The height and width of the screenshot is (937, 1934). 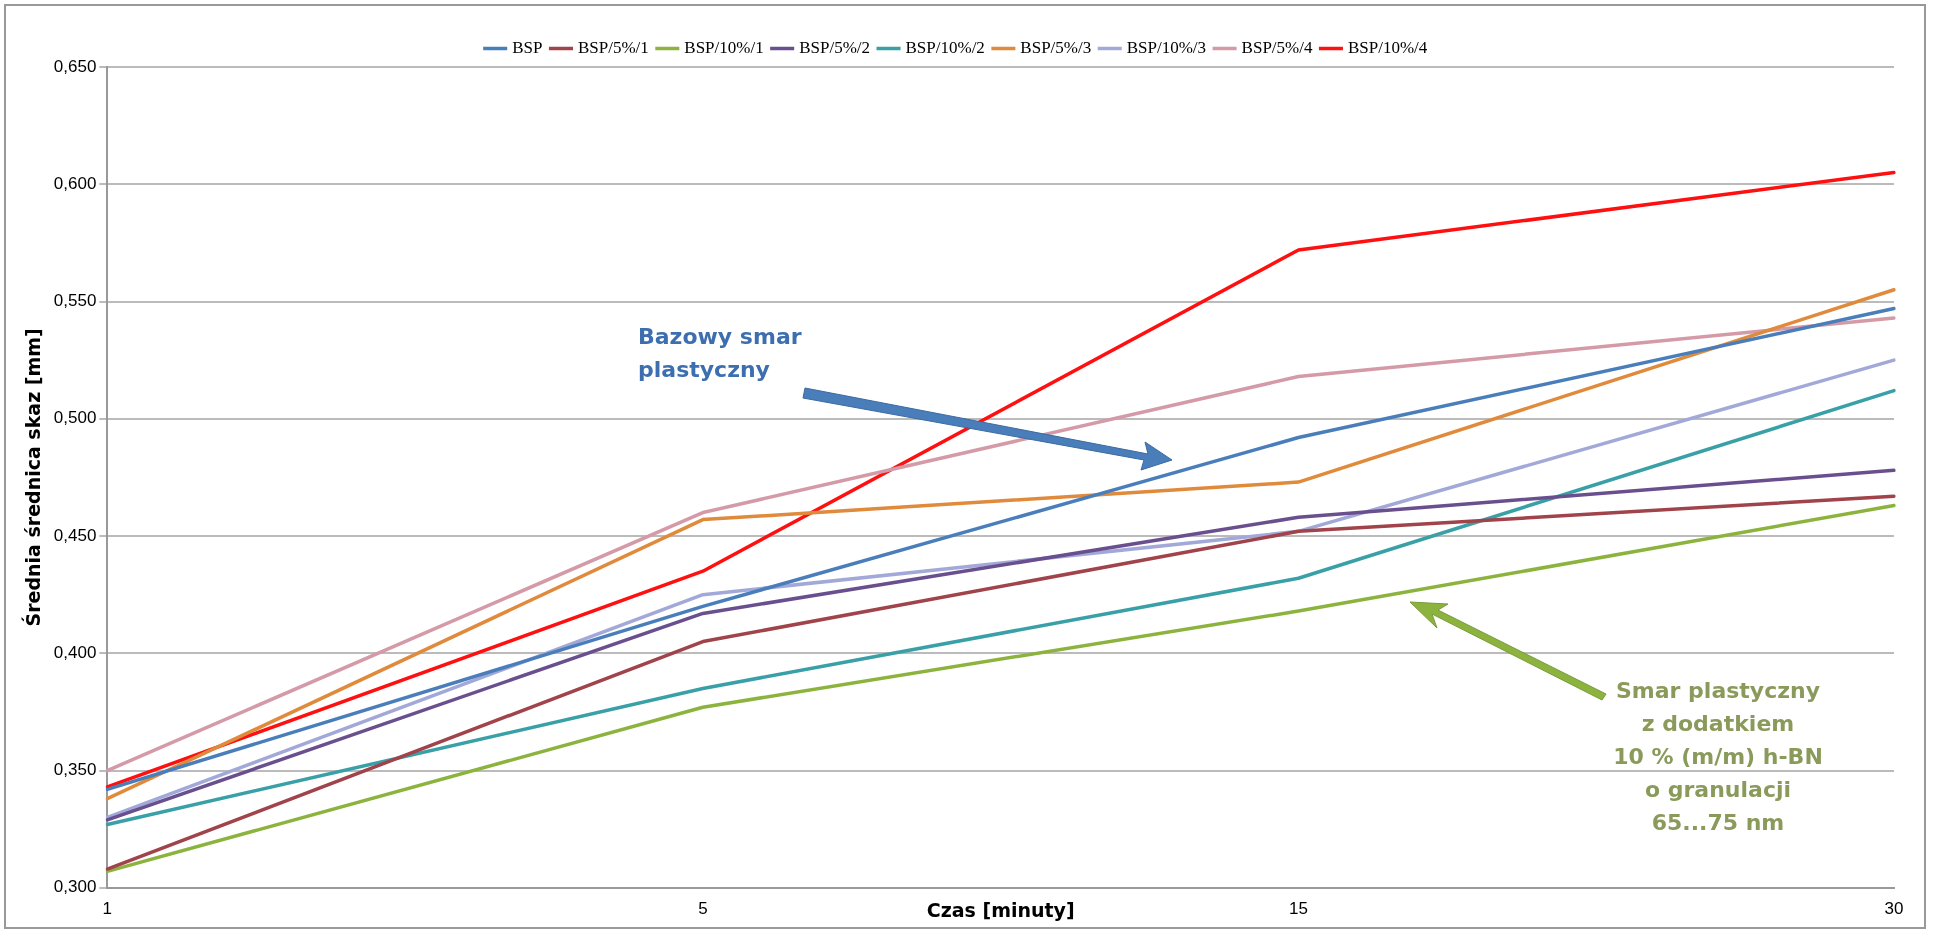 What do you see at coordinates (835, 47) in the screenshot?
I see `legend-label: BSP/5%/2` at bounding box center [835, 47].